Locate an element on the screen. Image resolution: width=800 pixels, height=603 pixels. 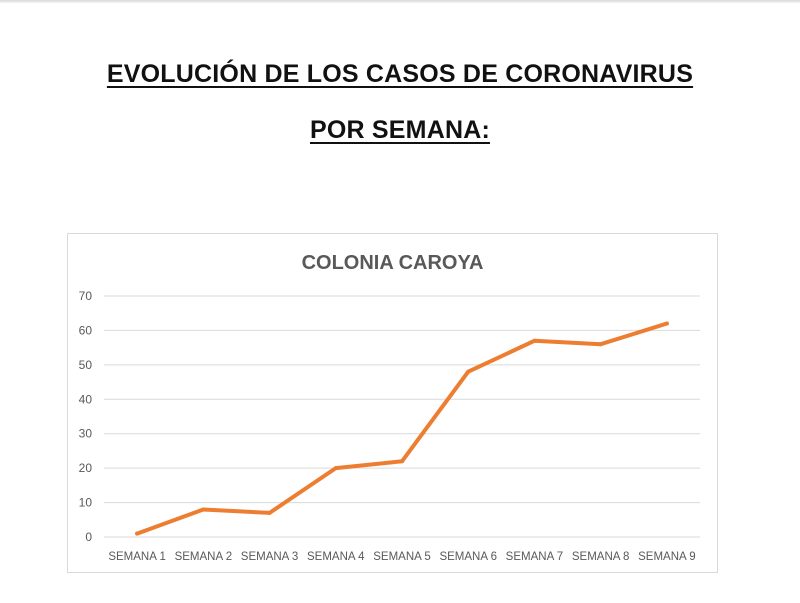
top-border is located at coordinates (400, 1).